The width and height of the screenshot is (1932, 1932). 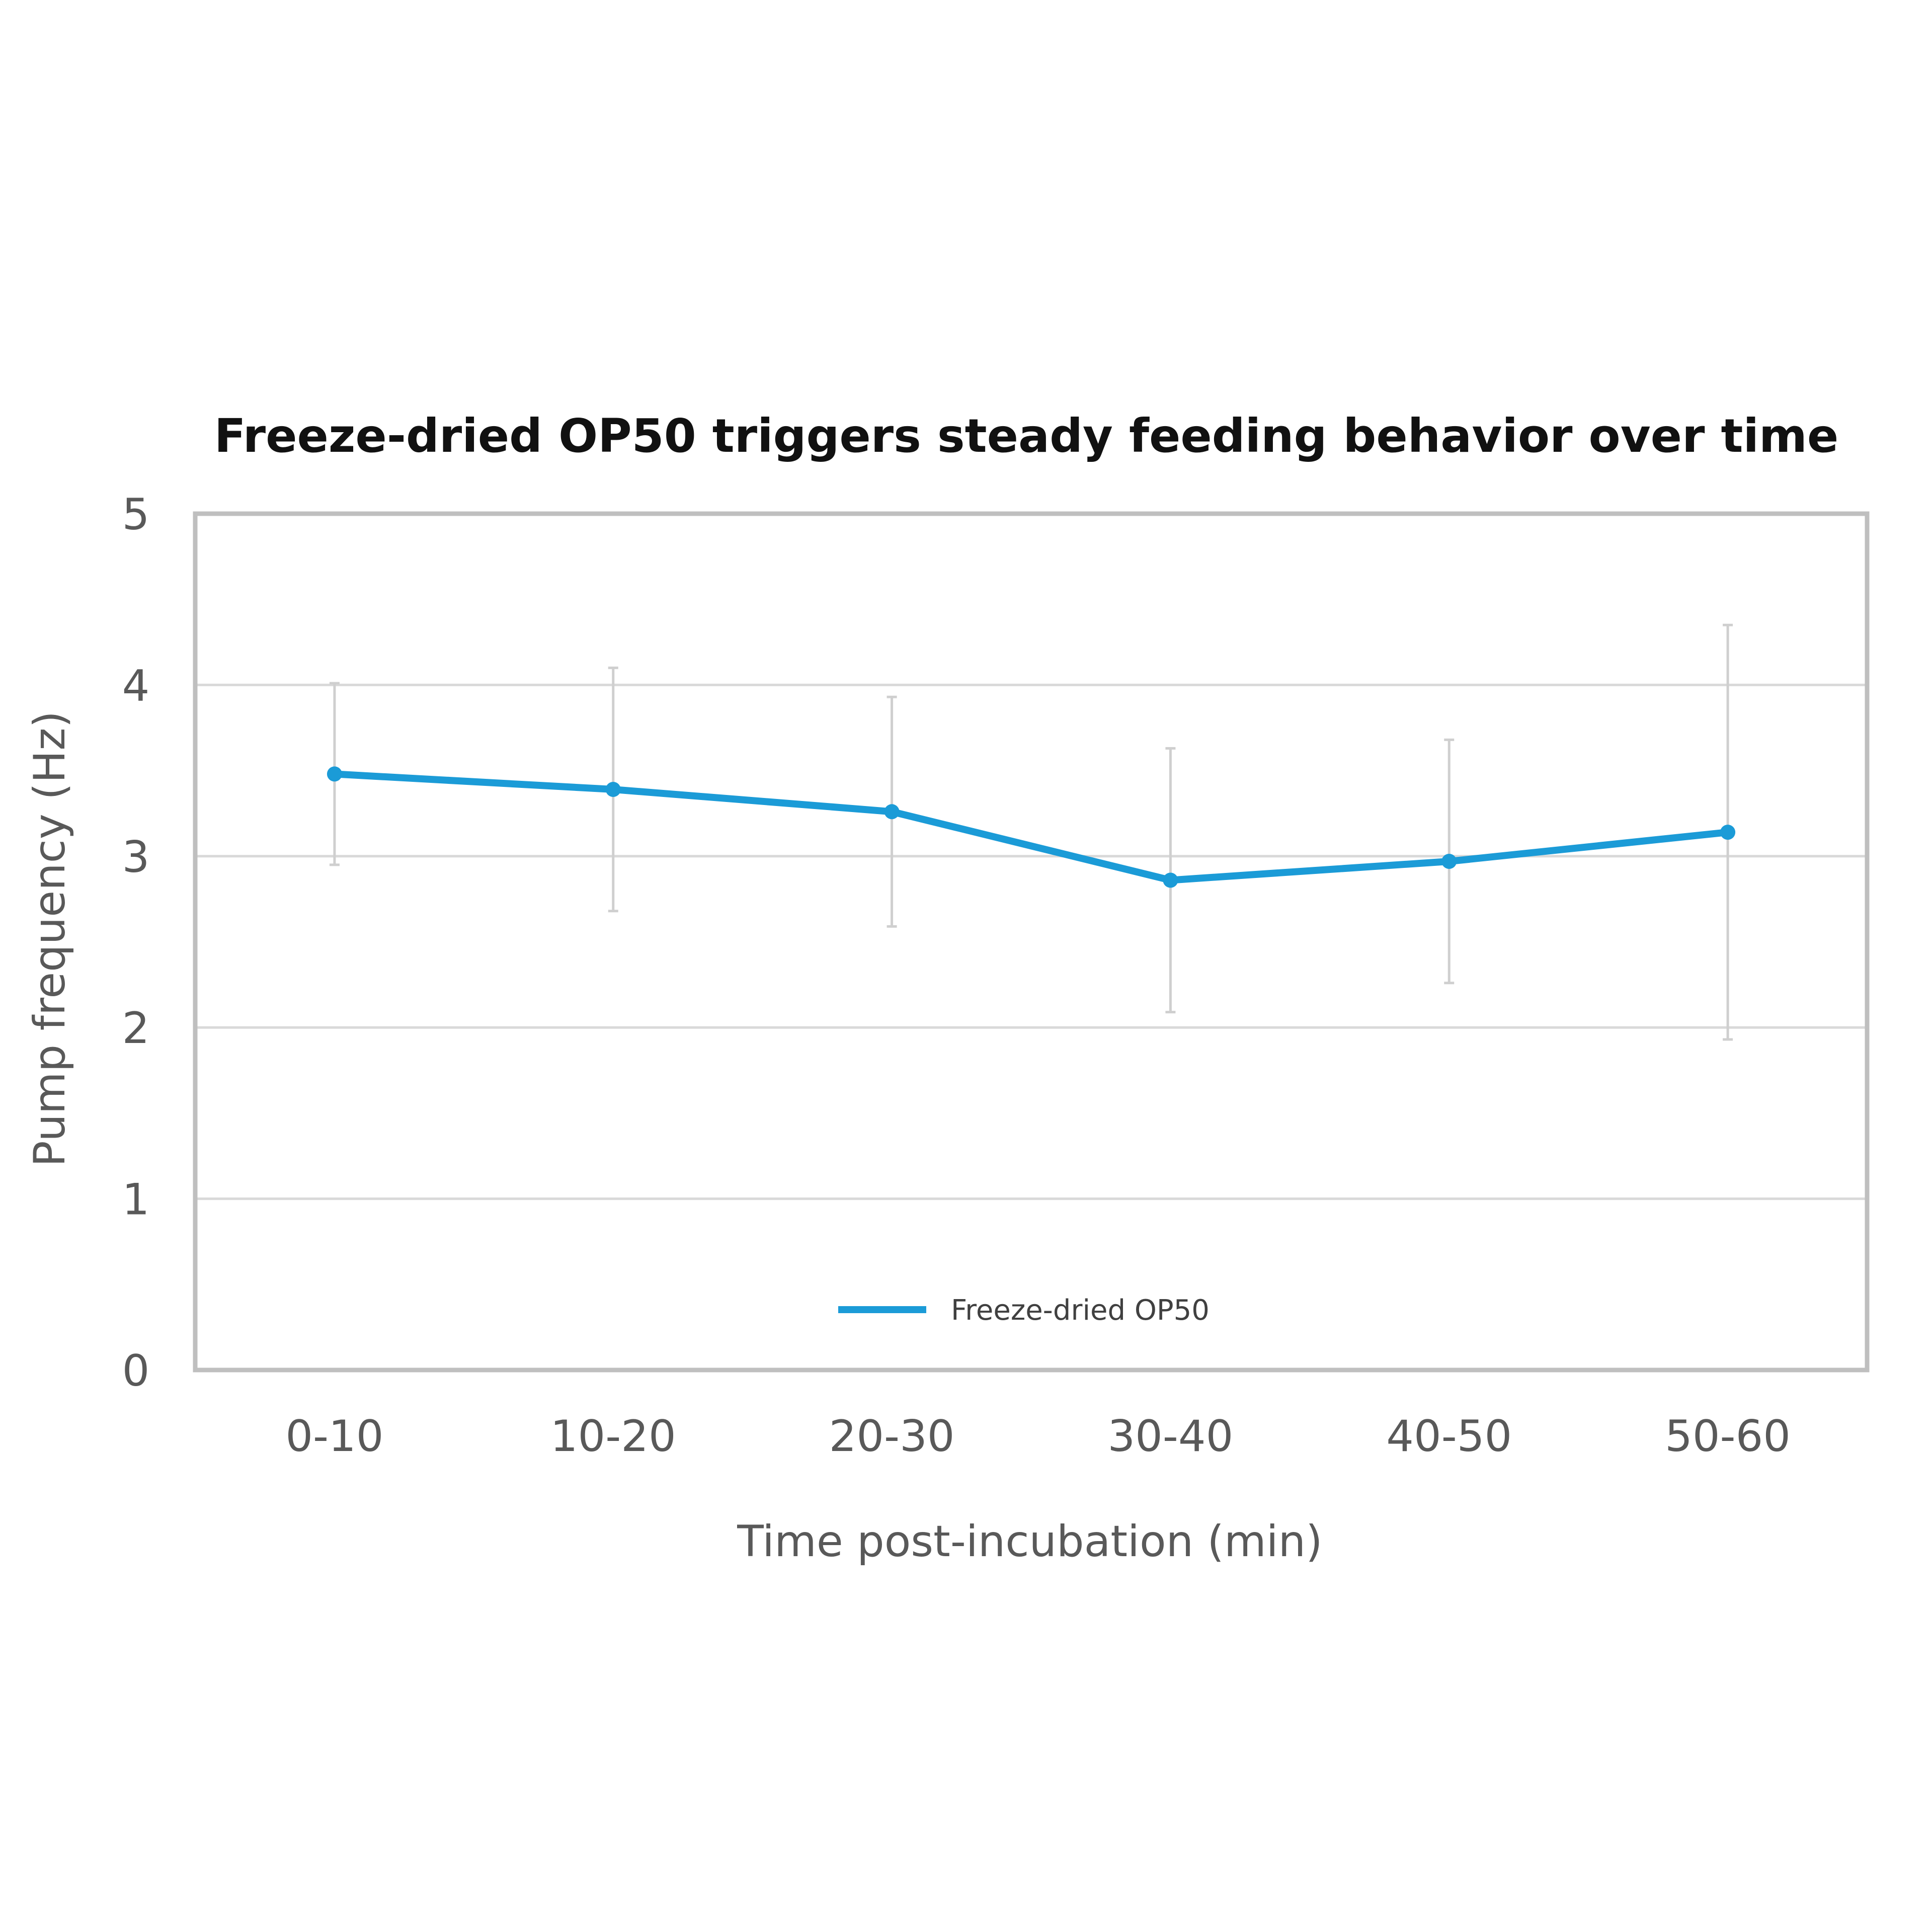 I want to click on y-tick-label: 4, so click(x=136, y=686).